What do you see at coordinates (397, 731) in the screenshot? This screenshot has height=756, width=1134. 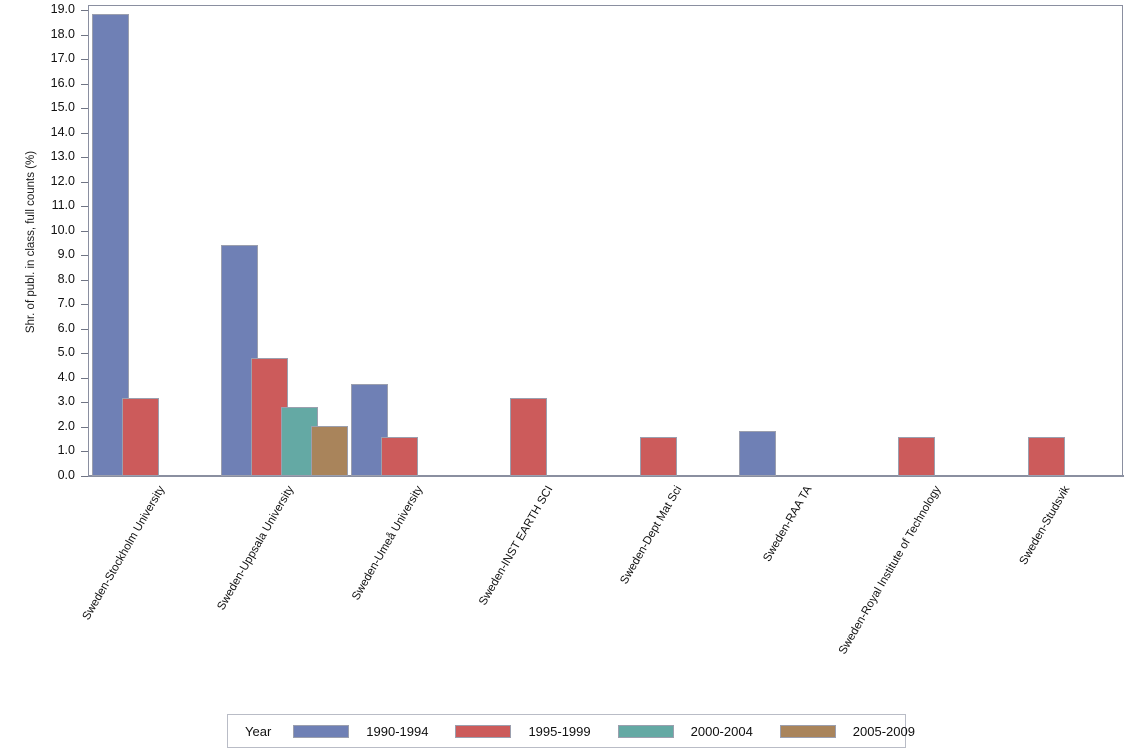 I see `legend-label: 1990-1994` at bounding box center [397, 731].